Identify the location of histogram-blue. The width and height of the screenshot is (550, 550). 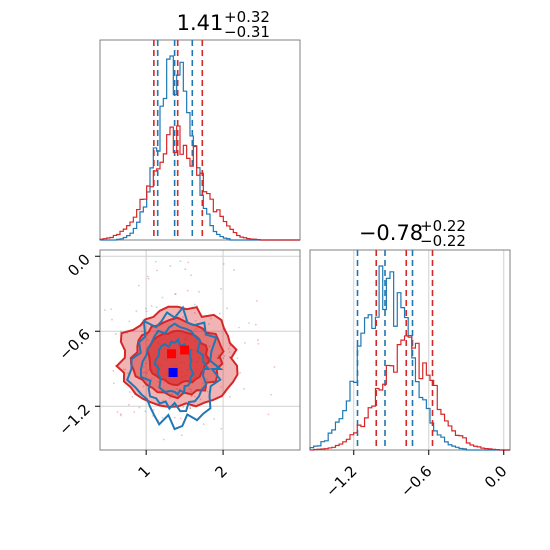
(200, 148).